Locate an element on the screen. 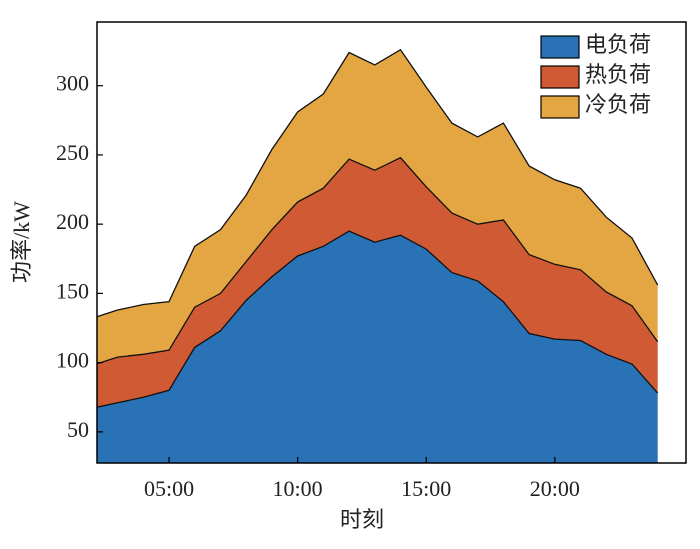 The image size is (700, 549). y-tick-label: 150 is located at coordinates (72, 290).